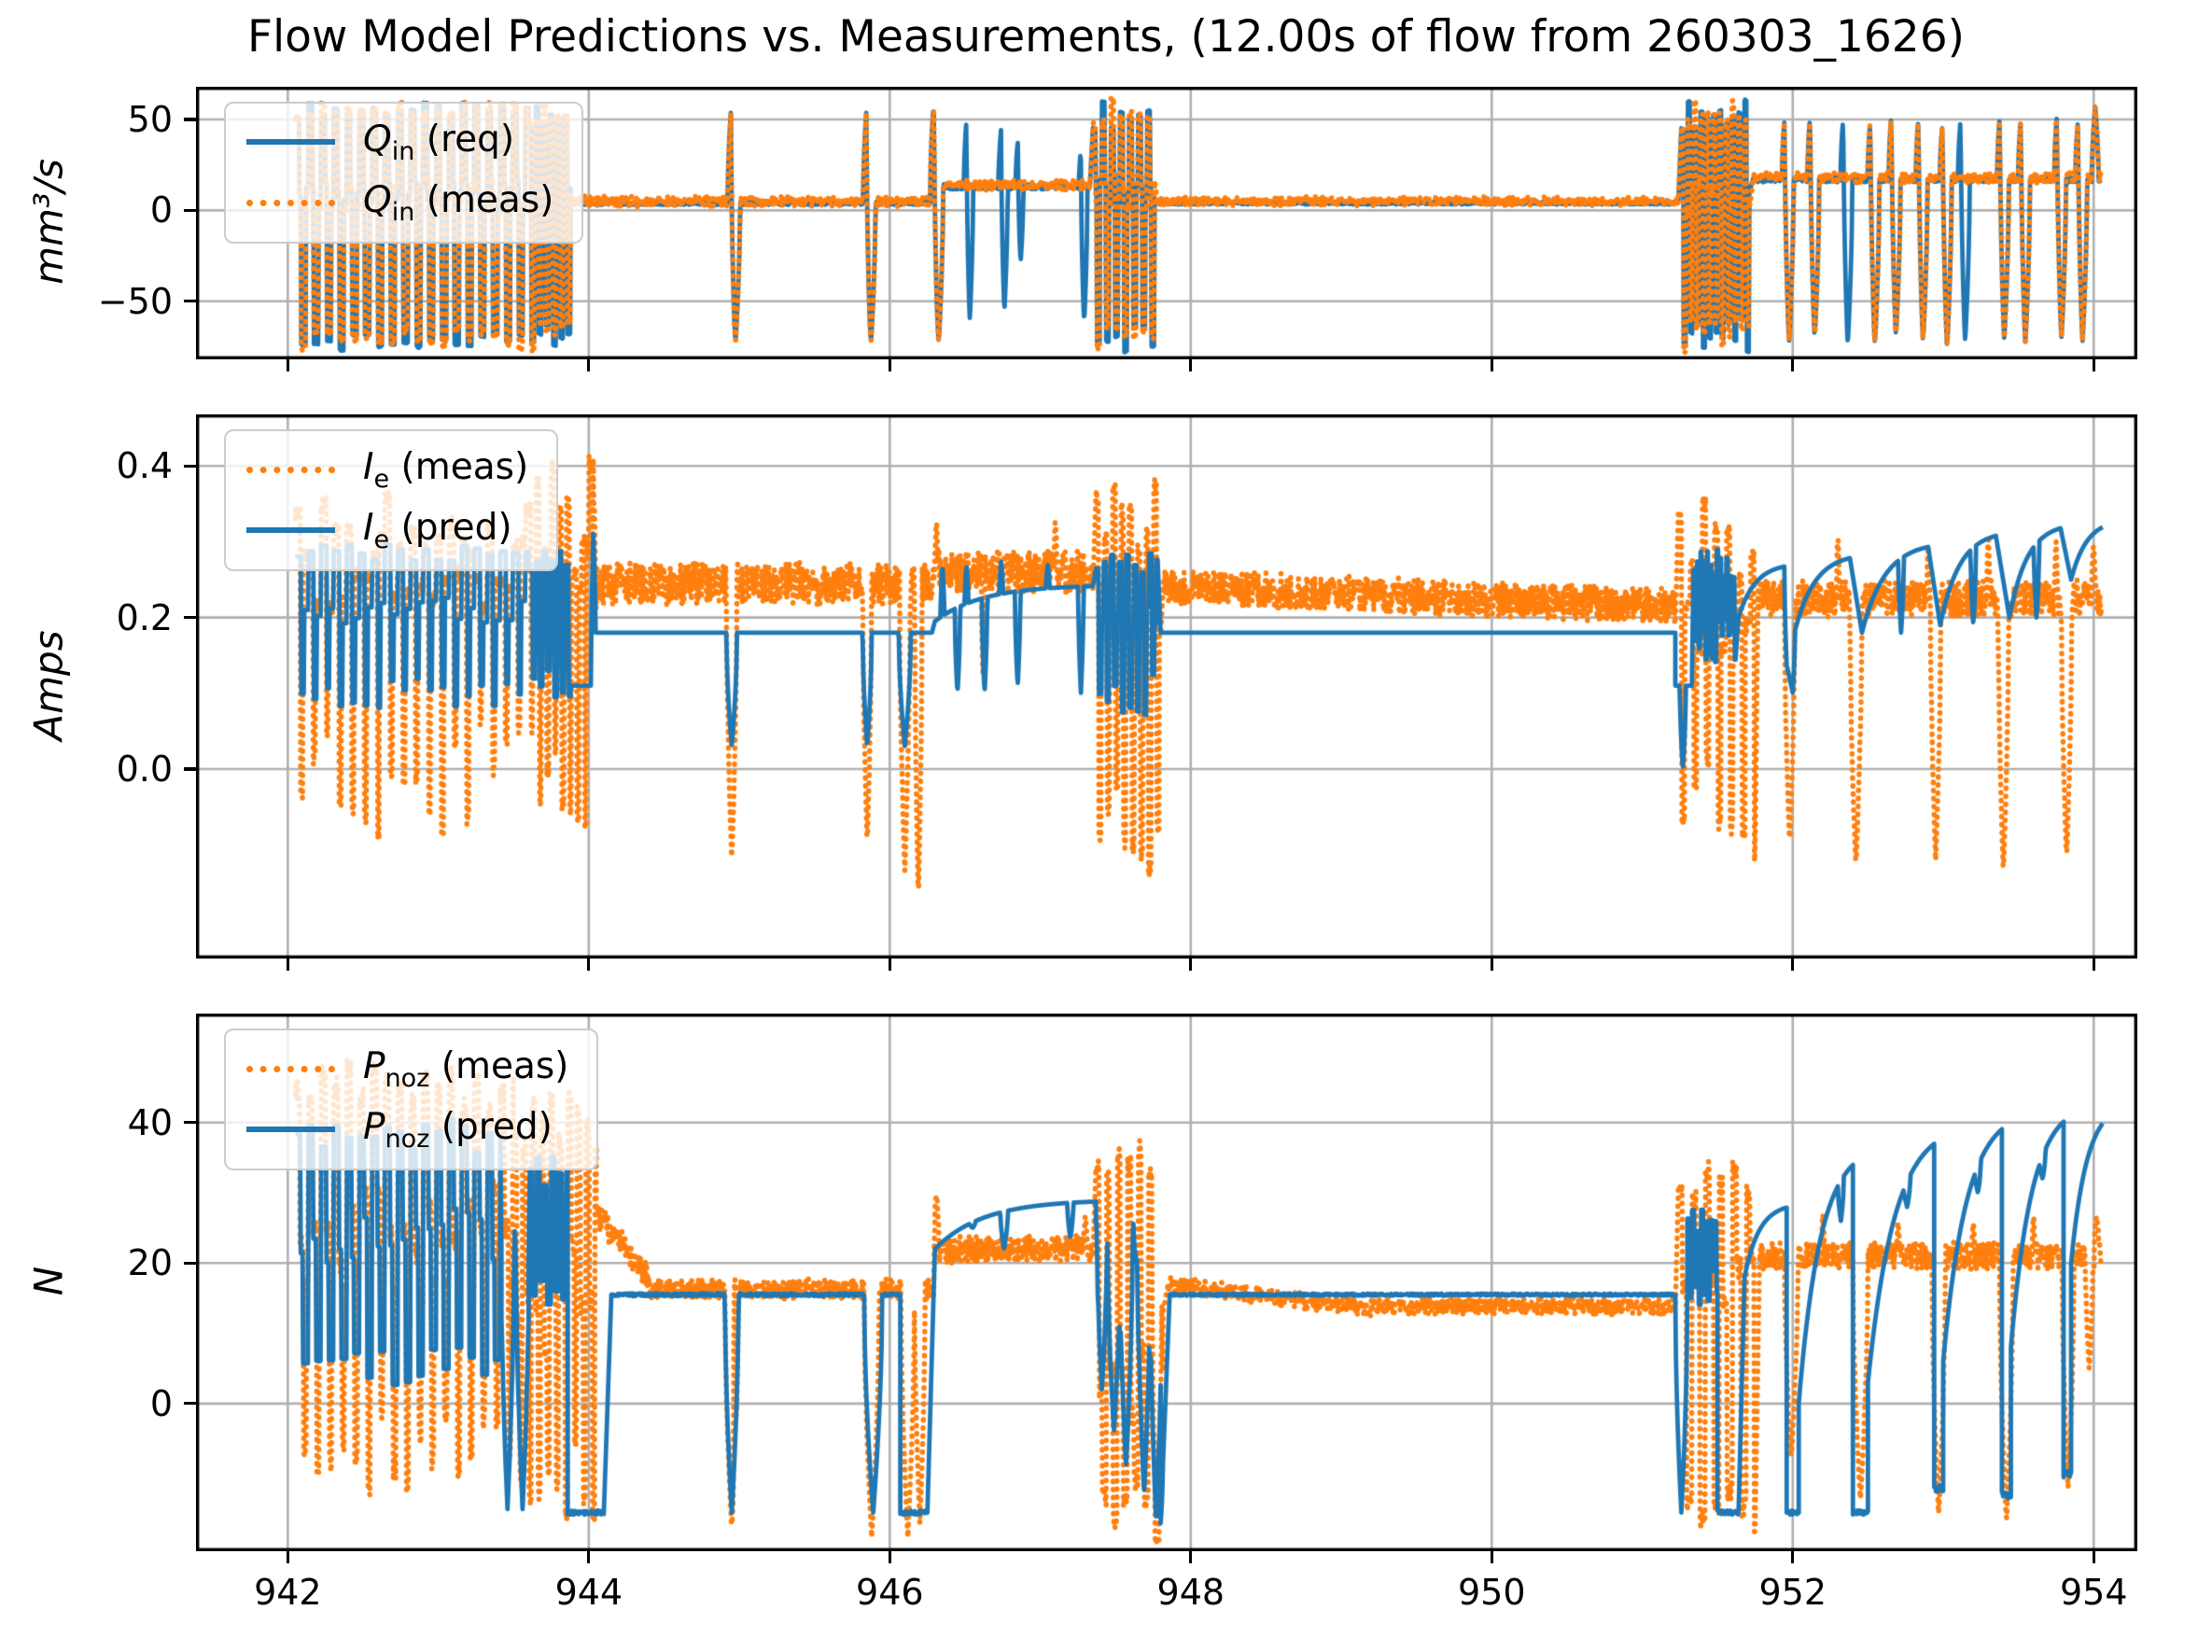 This screenshot has width=2212, height=1652. Describe the element at coordinates (144, 617) in the screenshot. I see `y-tick-label: 0.2` at that location.